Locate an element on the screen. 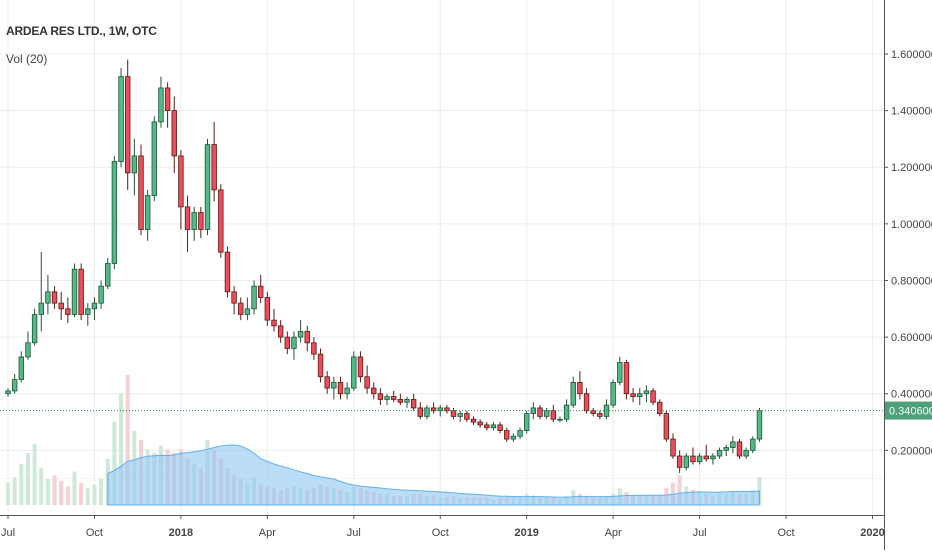  time-tick-label: Apr is located at coordinates (613, 533).